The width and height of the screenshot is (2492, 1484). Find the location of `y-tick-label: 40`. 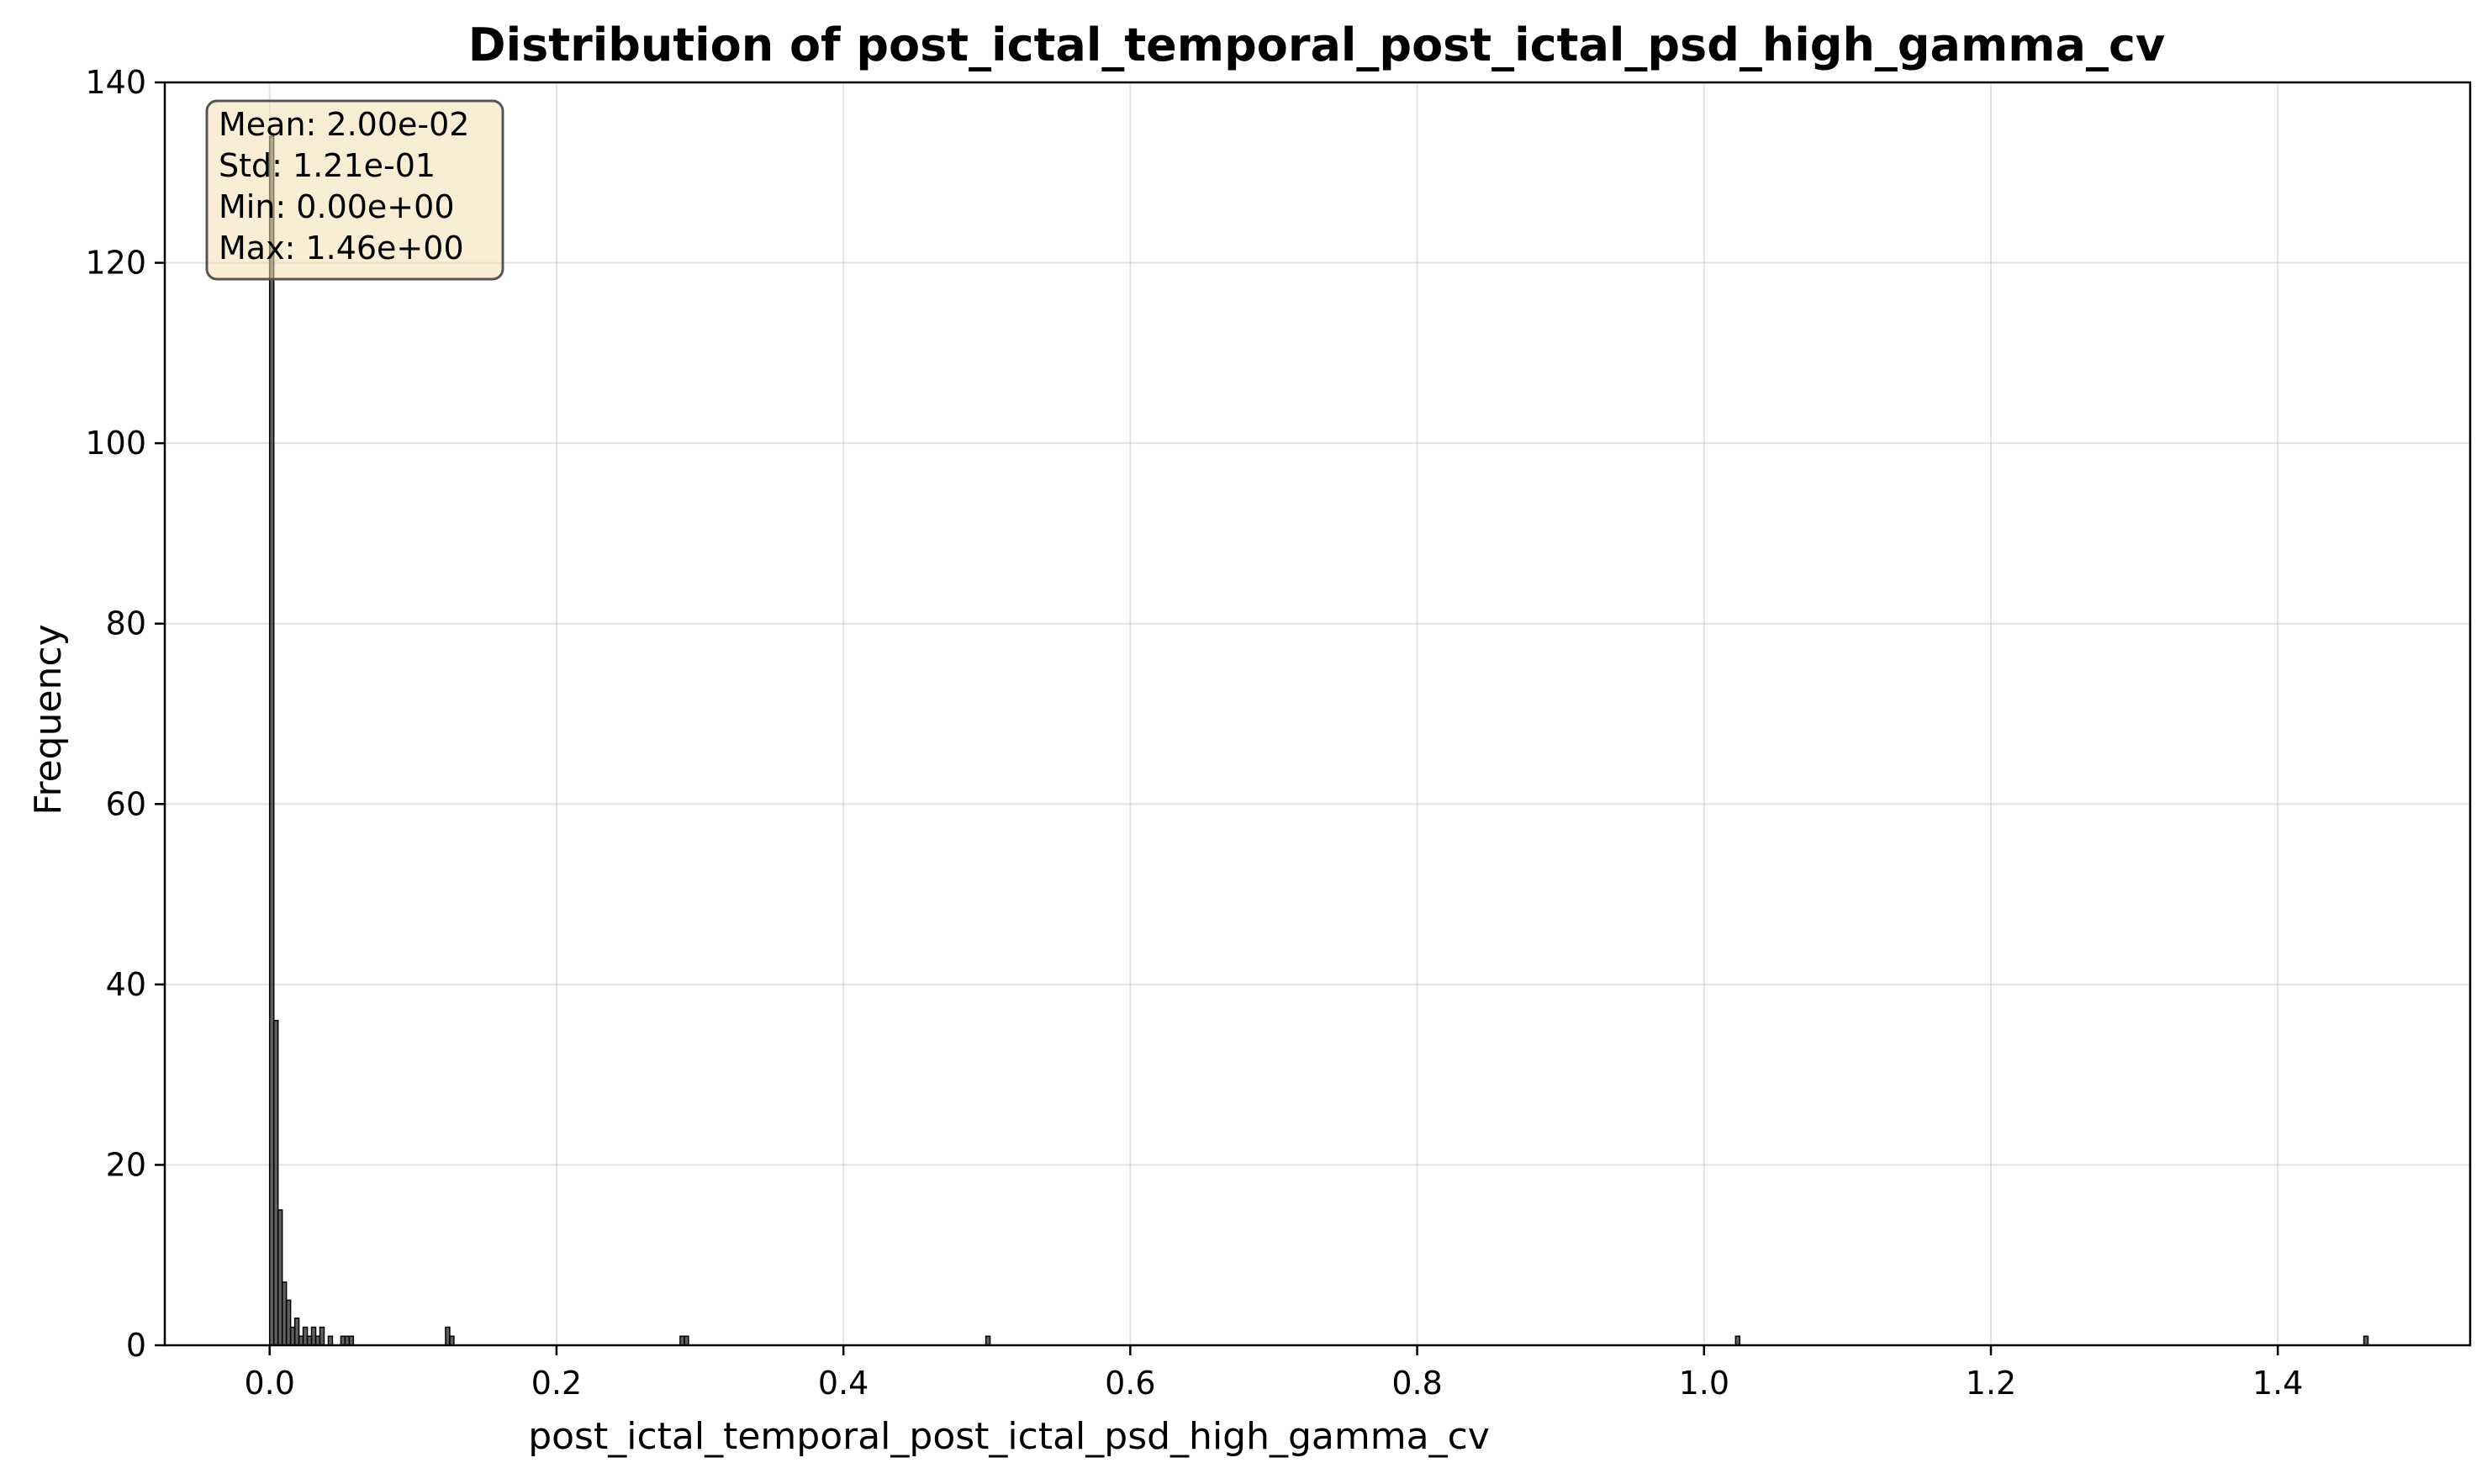

y-tick-label: 40 is located at coordinates (126, 984).